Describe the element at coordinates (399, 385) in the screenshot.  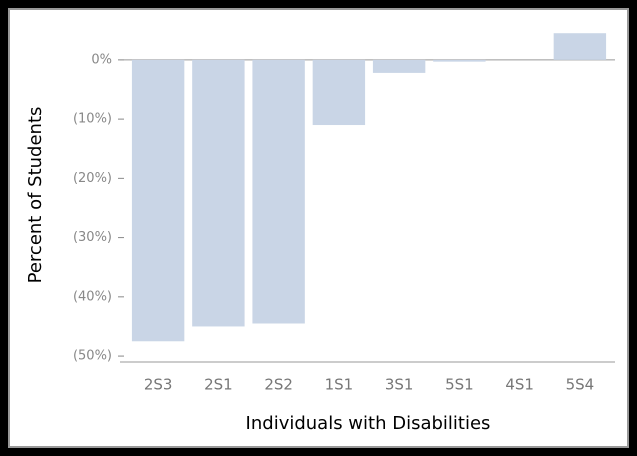
I see `x-tick-label: 3S1` at that location.